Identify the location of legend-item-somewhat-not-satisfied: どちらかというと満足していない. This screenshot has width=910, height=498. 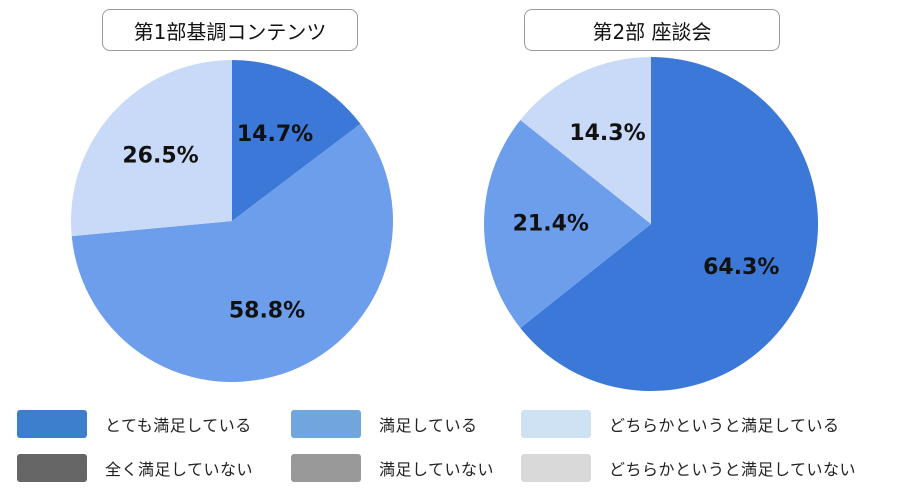
(688, 468).